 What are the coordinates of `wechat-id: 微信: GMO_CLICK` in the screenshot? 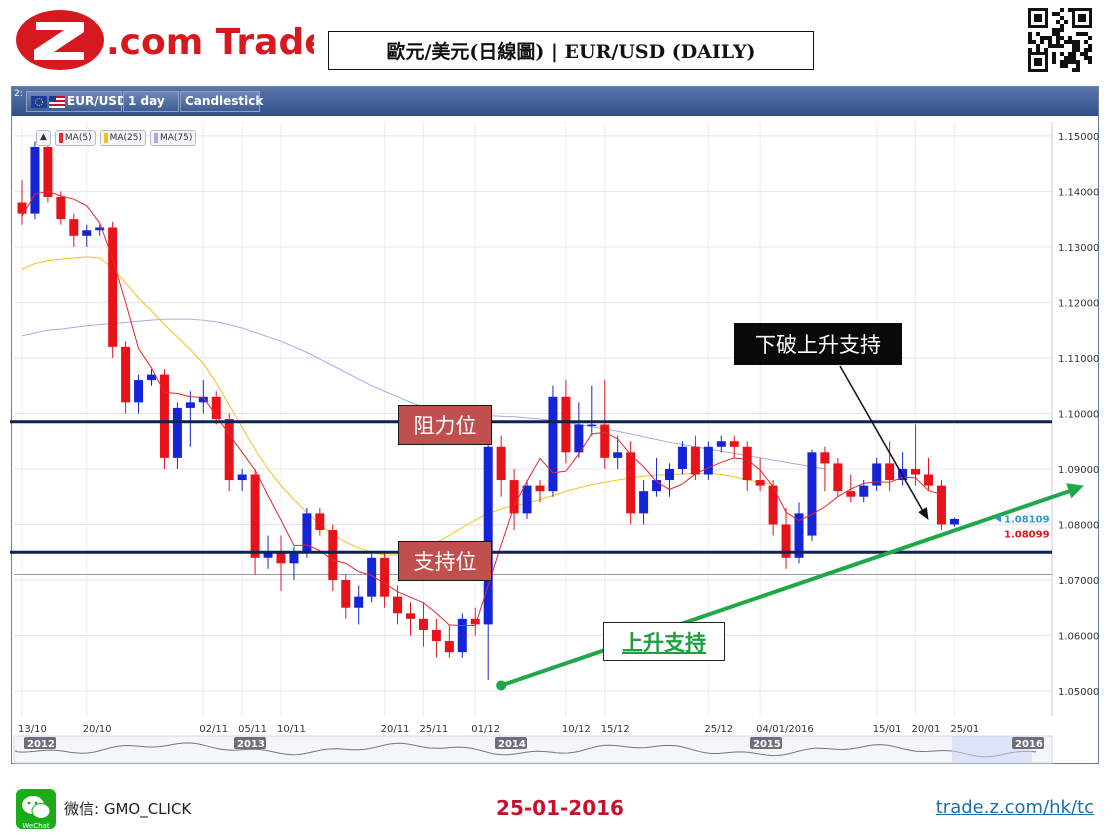 It's located at (128, 809).